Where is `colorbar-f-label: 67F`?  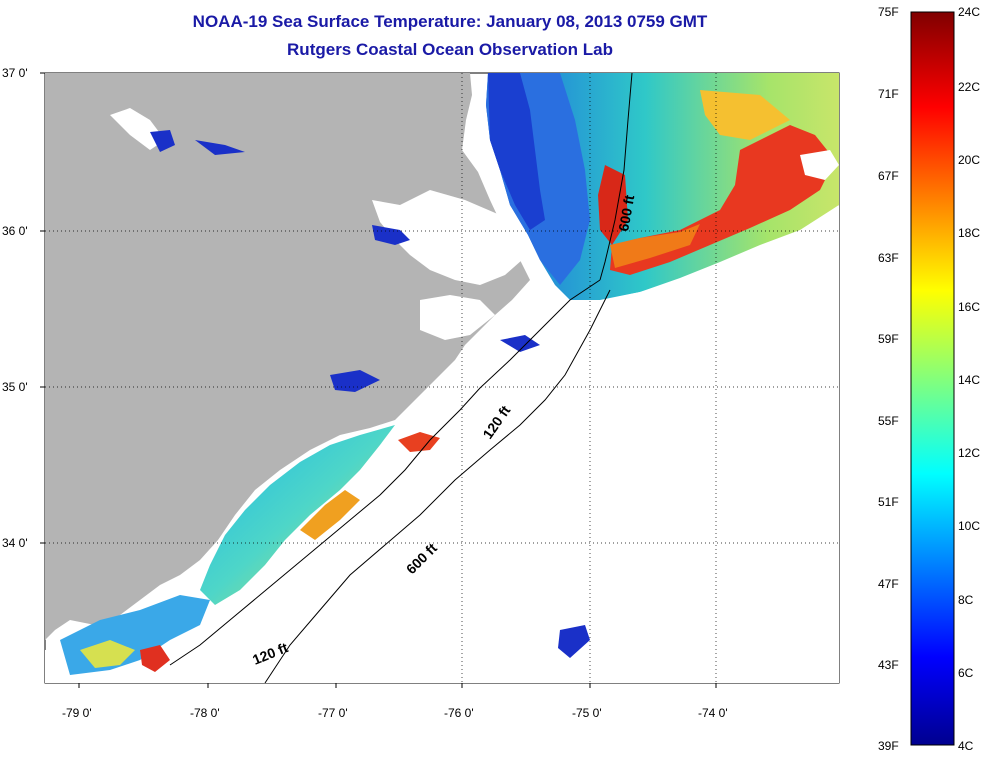 colorbar-f-label: 67F is located at coordinates (888, 176).